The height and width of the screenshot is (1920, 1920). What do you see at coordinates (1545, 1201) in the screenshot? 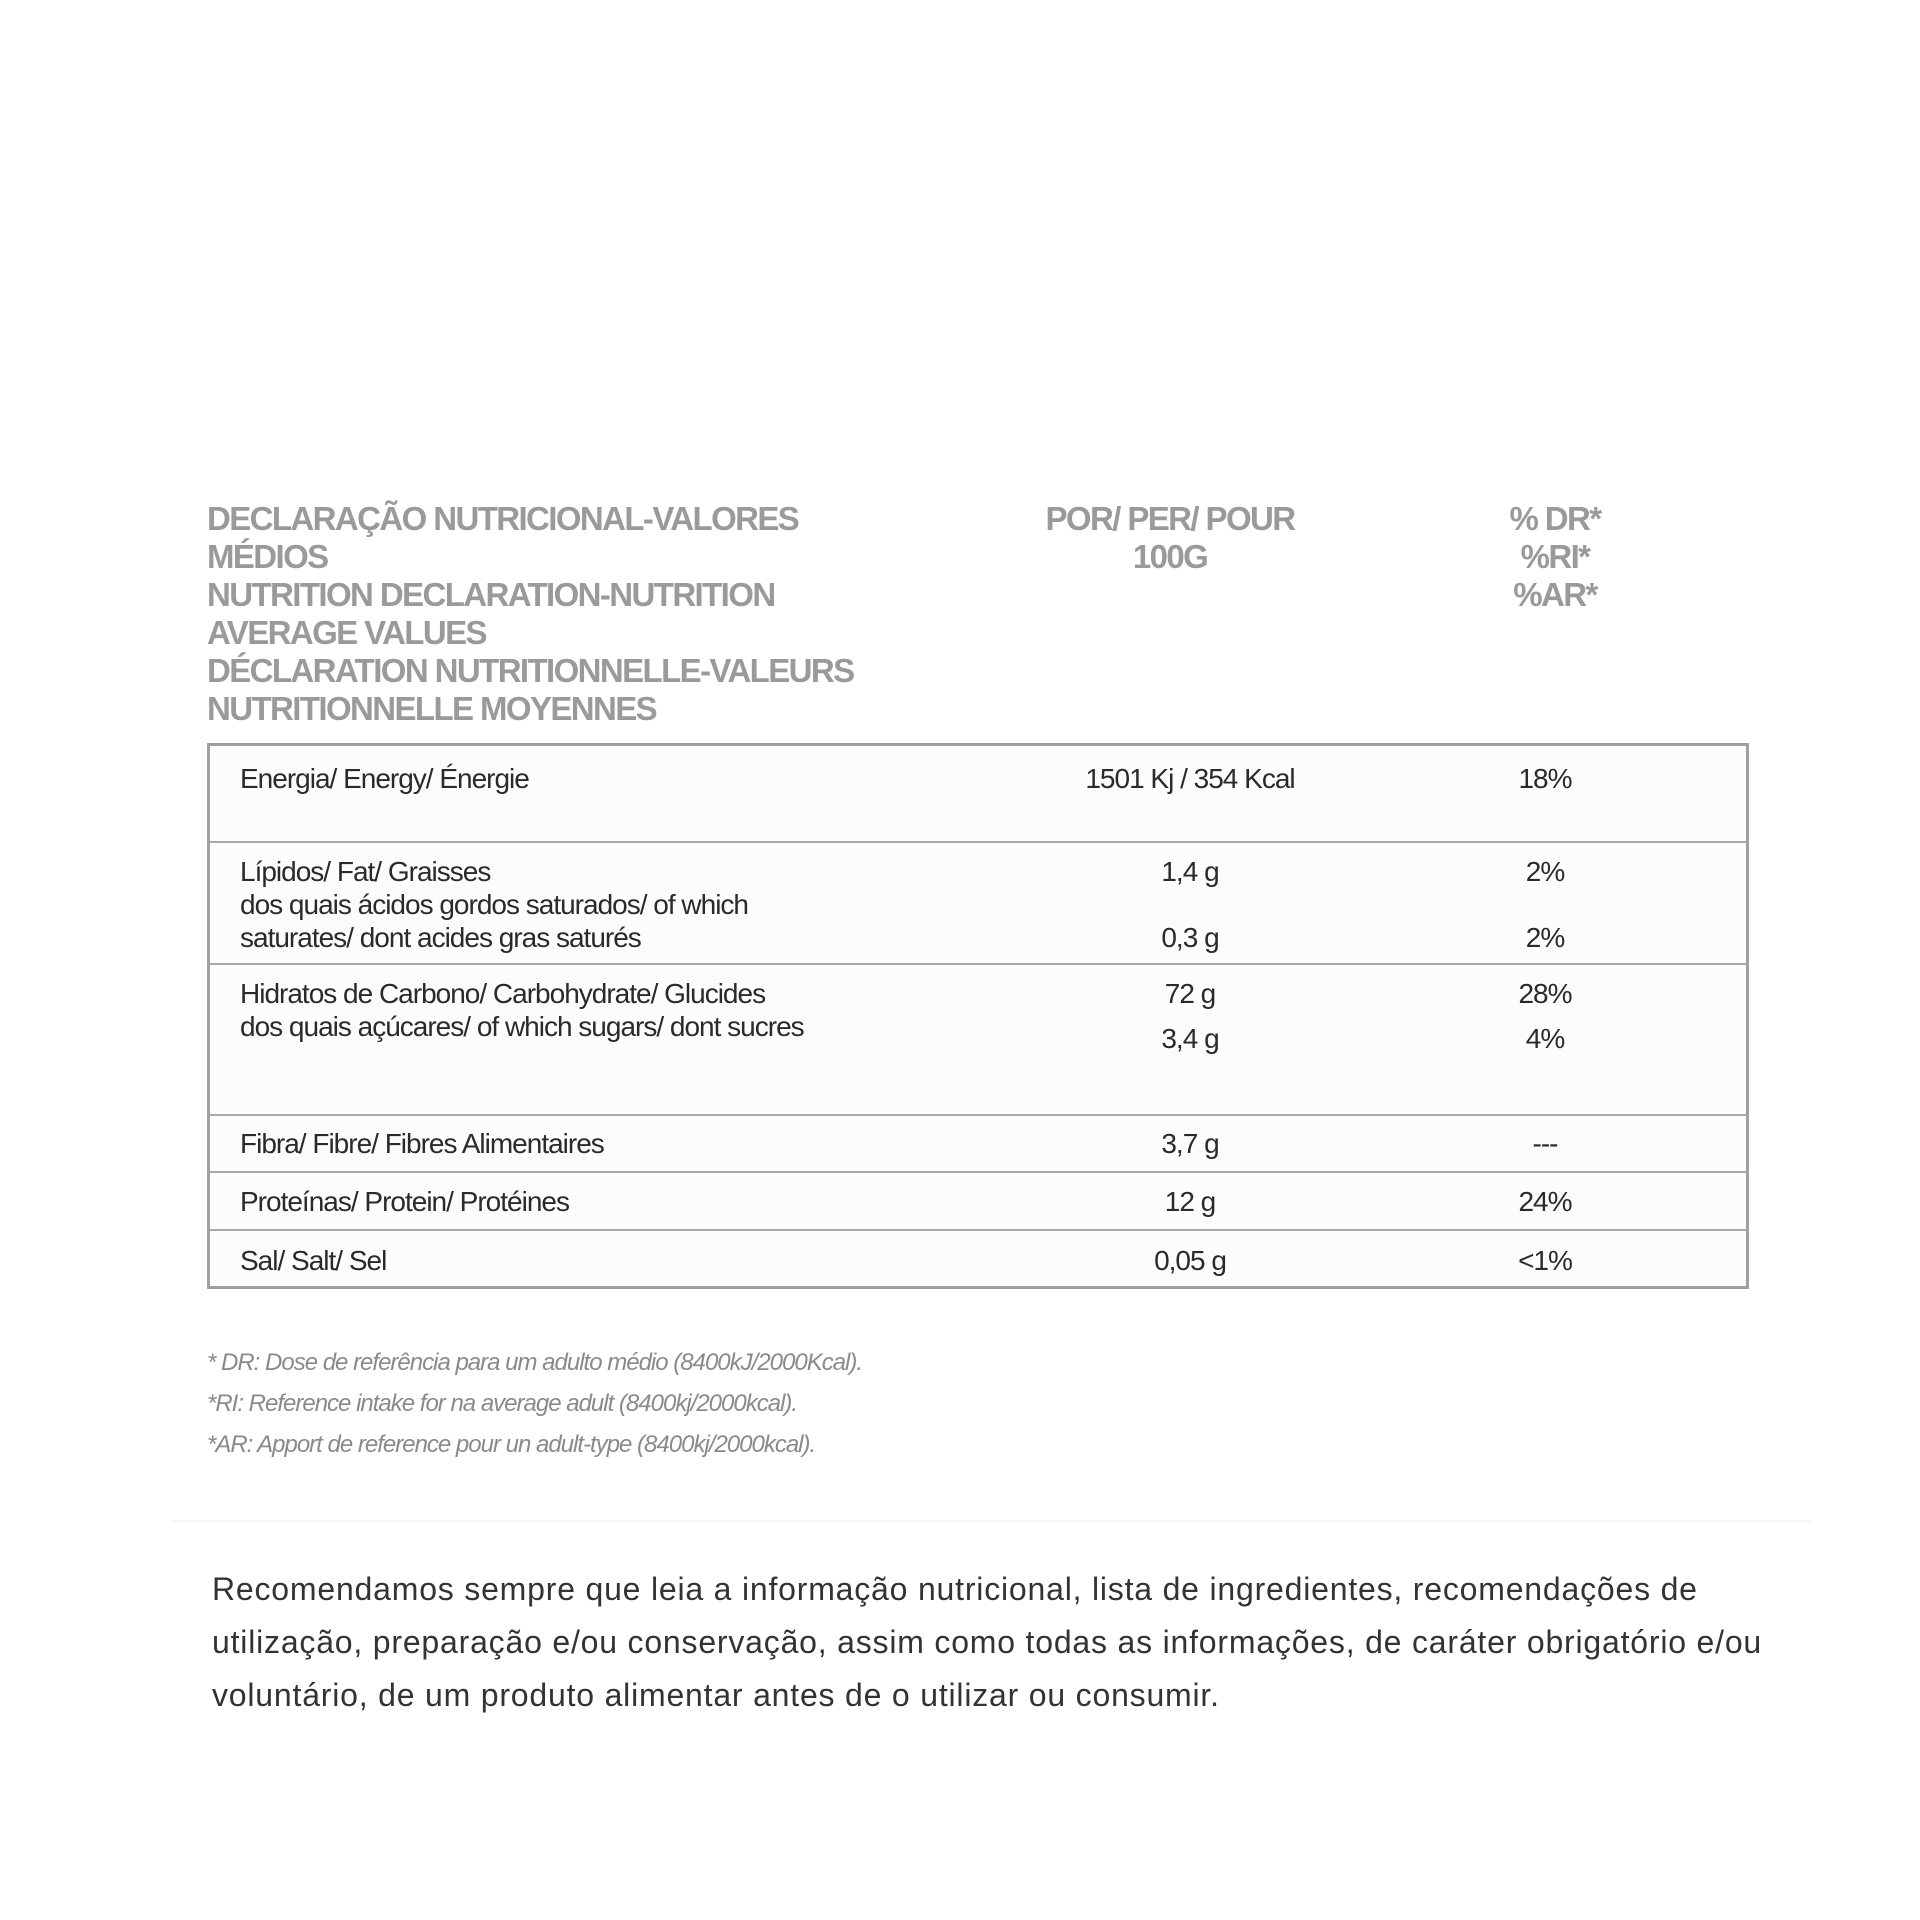
I see `reference-intake-percent: 24%` at bounding box center [1545, 1201].